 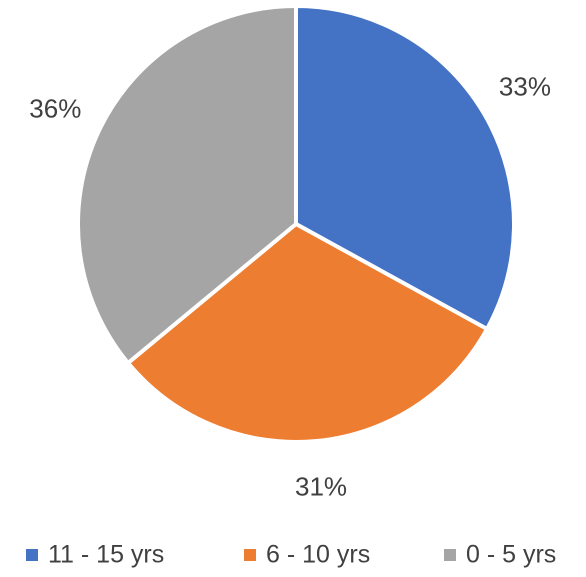 I want to click on data-label: 33%, so click(x=525, y=86).